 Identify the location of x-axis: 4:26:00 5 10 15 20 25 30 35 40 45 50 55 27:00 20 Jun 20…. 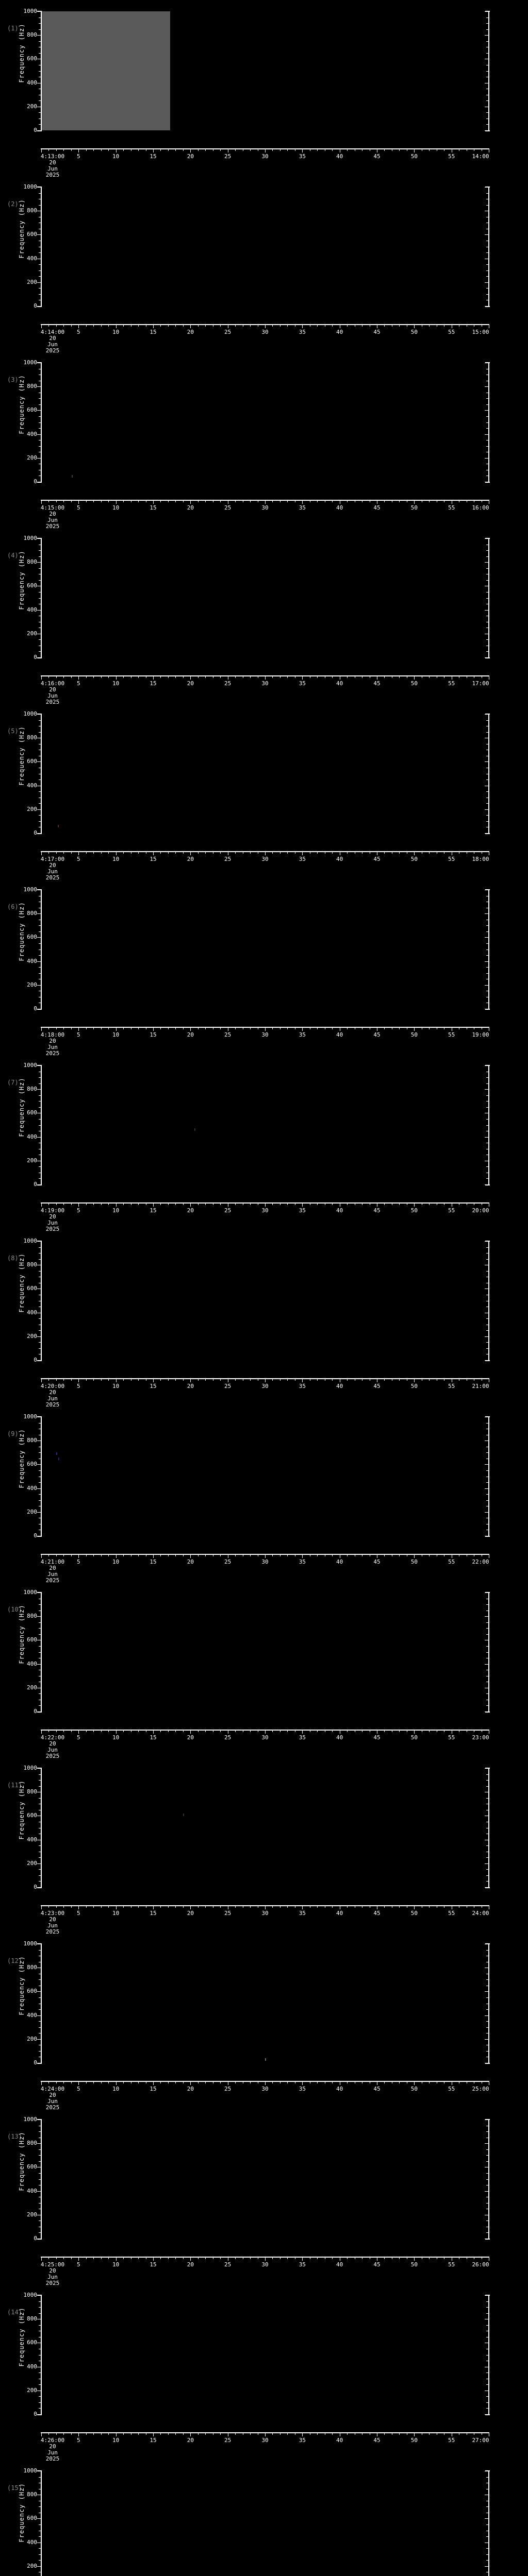
(264, 2447).